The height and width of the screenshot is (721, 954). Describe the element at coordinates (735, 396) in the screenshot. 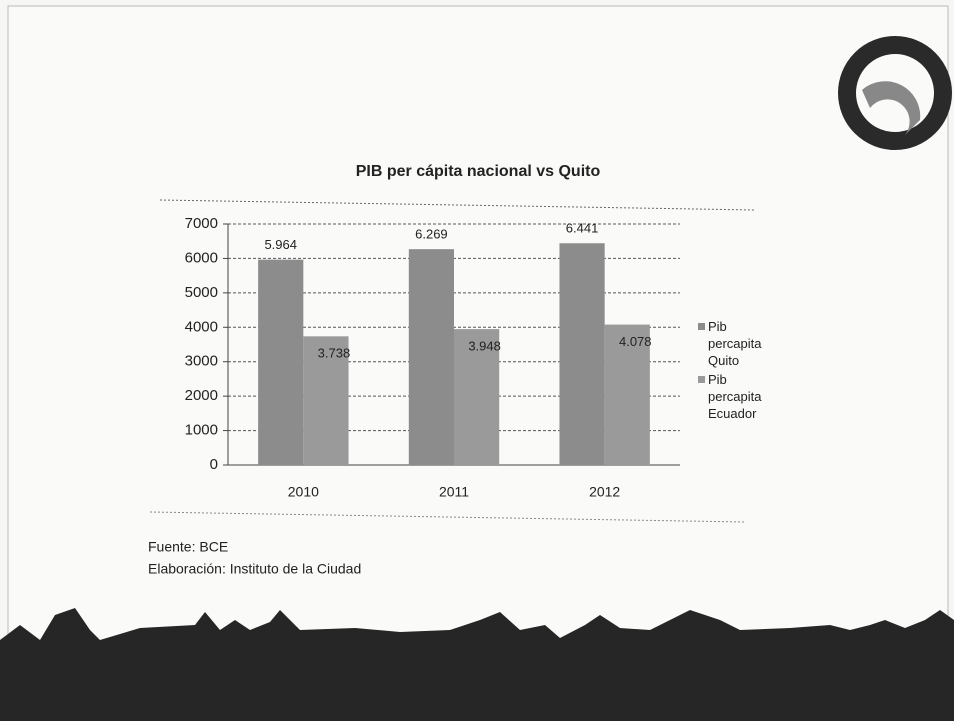

I see `legend-label: Pib percapita Ecuador` at that location.